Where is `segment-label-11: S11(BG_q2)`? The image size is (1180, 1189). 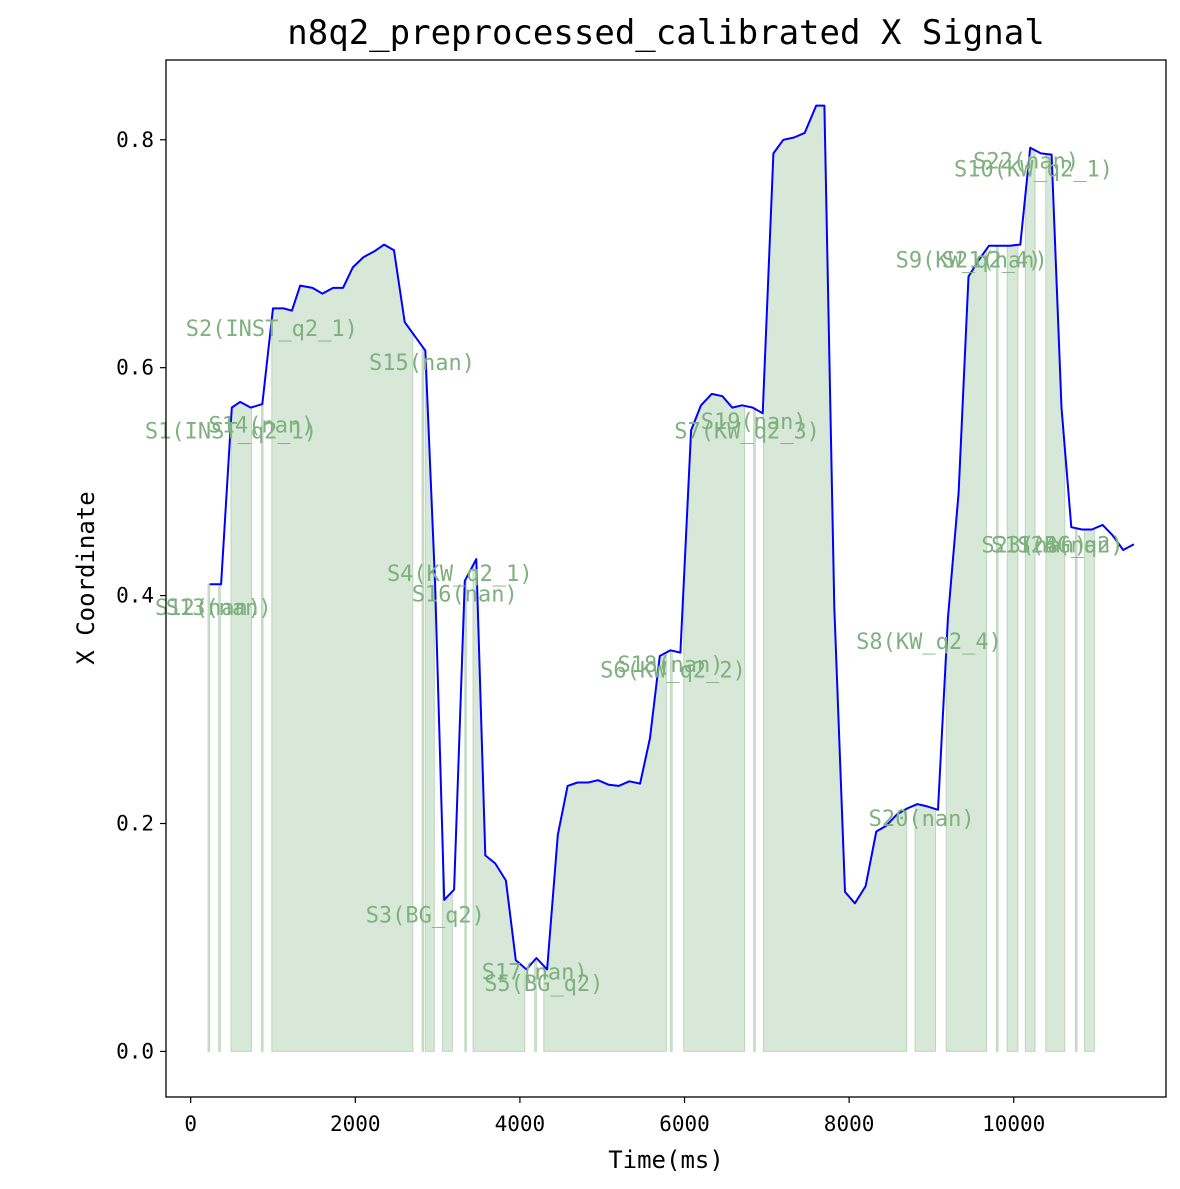 segment-label-11: S11(BG_q2) is located at coordinates (1057, 545).